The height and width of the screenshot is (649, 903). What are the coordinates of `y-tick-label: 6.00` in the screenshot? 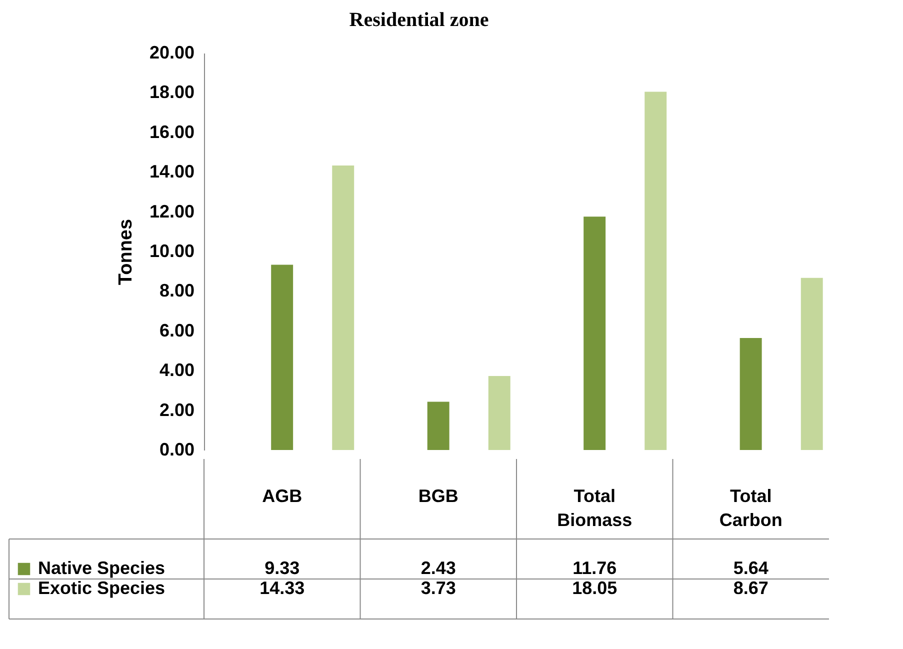 It's located at (176, 330).